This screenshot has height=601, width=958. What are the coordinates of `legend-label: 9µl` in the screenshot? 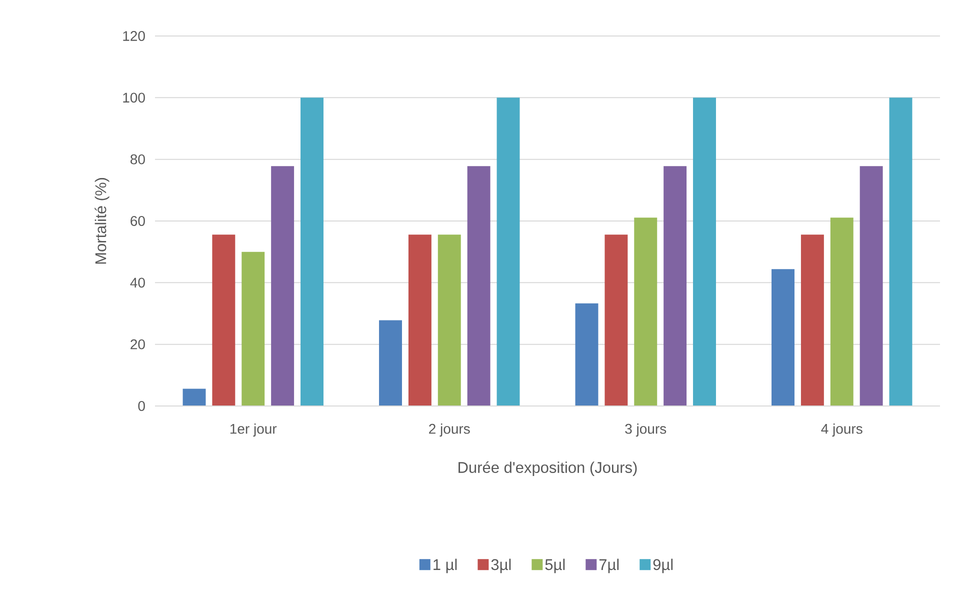 It's located at (663, 566).